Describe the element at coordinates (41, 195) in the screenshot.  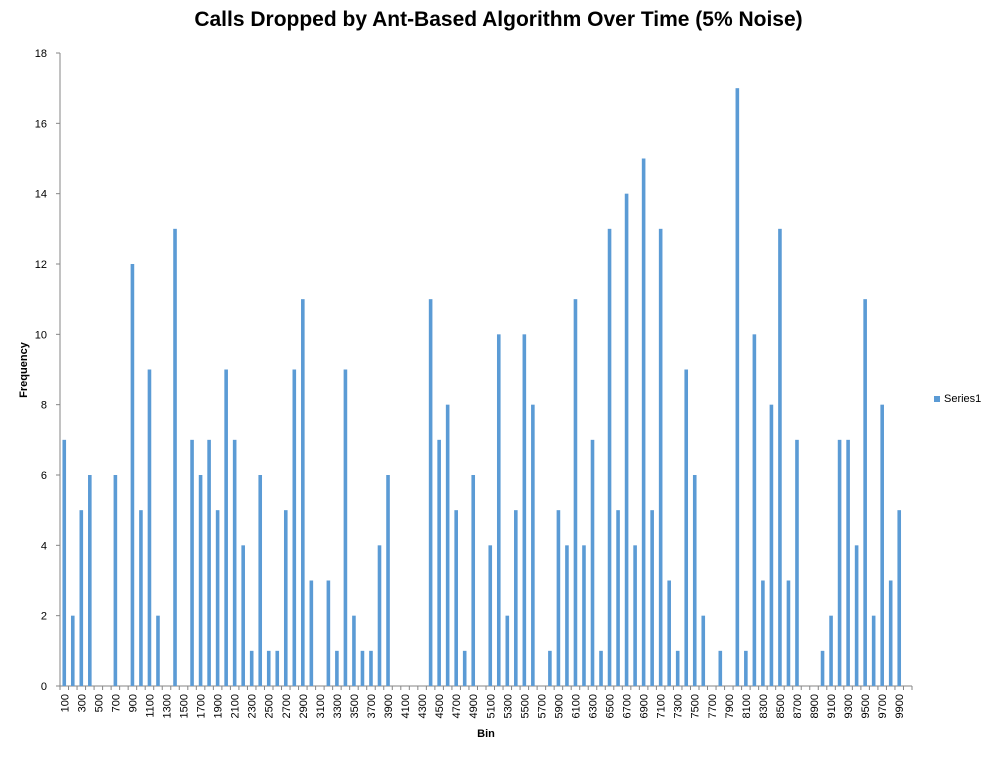
I see `y-tick-label: 14` at that location.